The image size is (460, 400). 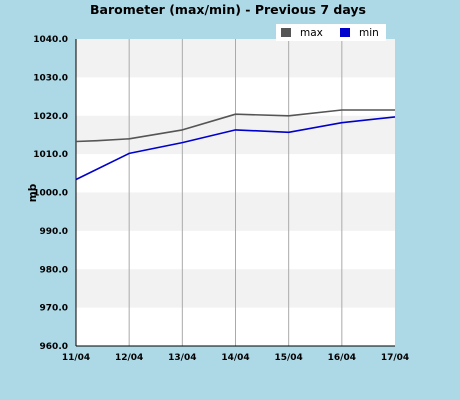 What do you see at coordinates (395, 358) in the screenshot?
I see `x-tick-label: 17/04` at bounding box center [395, 358].